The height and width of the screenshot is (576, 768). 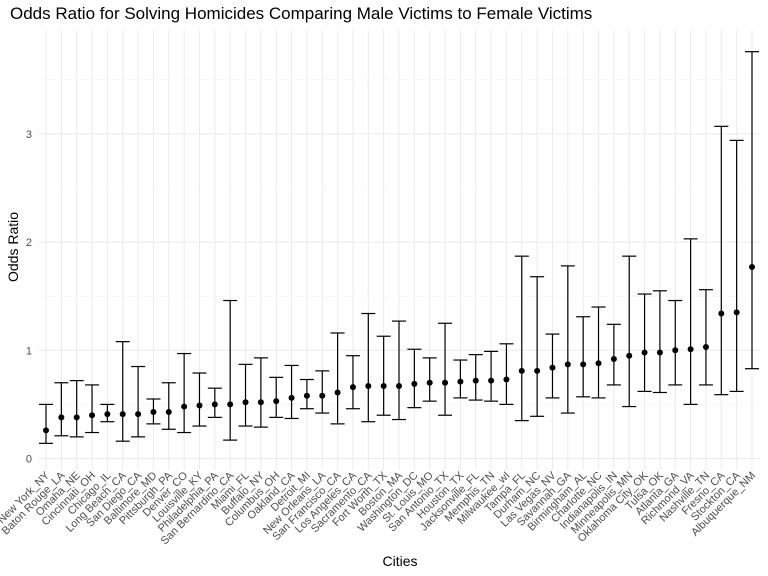 What do you see at coordinates (13, 247) in the screenshot?
I see `y-axis-title: Odds Ratio` at bounding box center [13, 247].